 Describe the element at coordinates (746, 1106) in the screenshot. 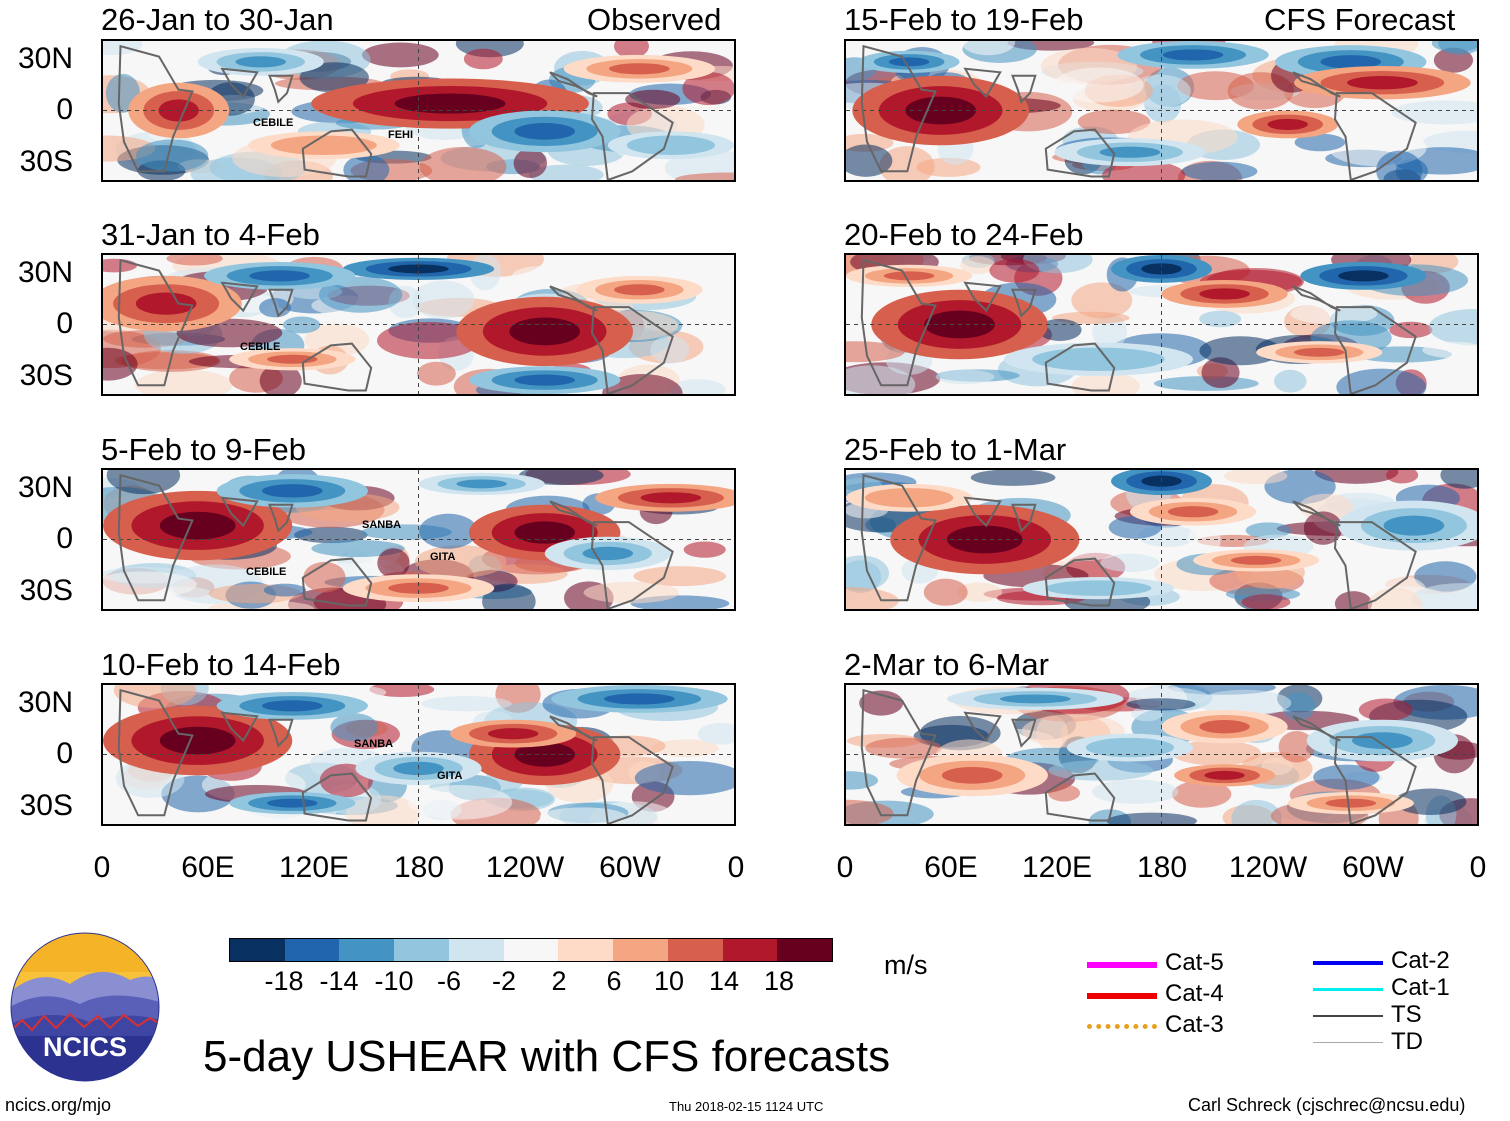

I see `footer-timestamp: Thu 2018-02-15 1124 UTC` at that location.